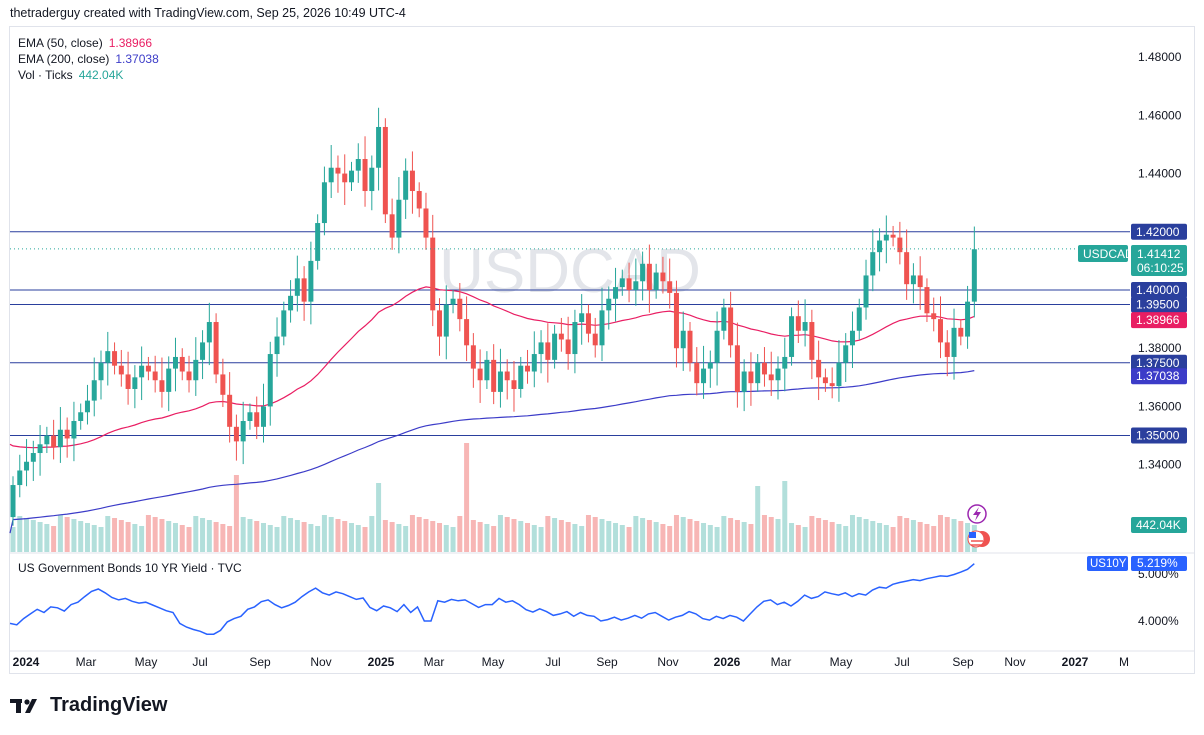 The image size is (1204, 735). I want to click on level-tag-1420: 1.42000, so click(1159, 231).